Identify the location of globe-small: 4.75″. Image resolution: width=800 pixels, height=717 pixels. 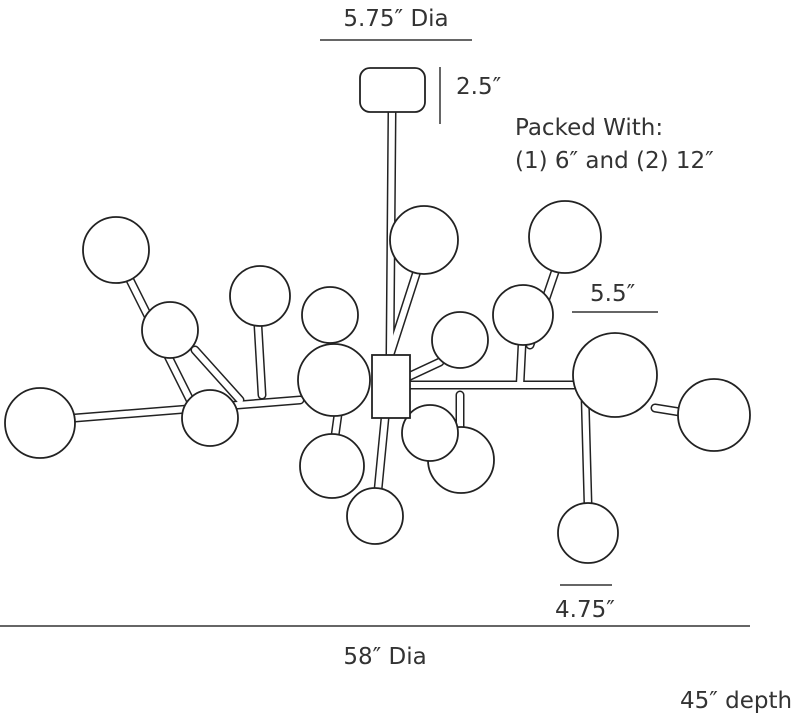
(585, 610).